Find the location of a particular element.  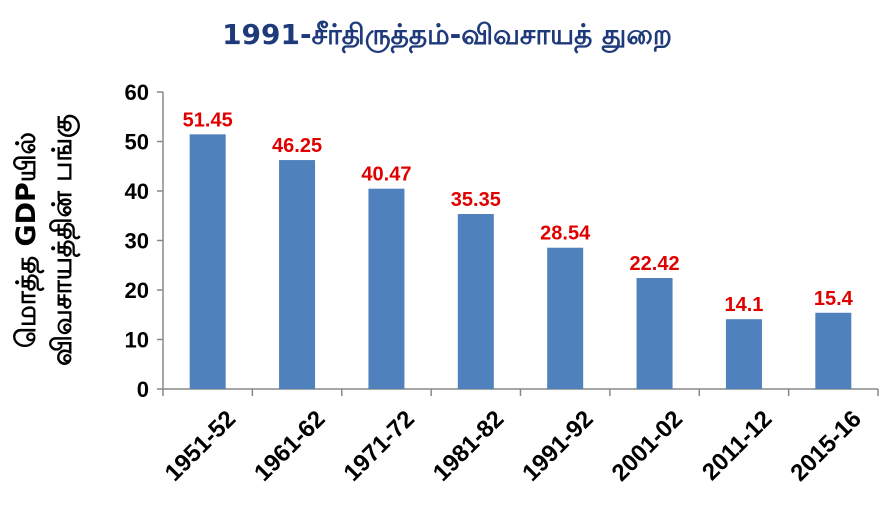

data-label: 15.4 is located at coordinates (834, 299).